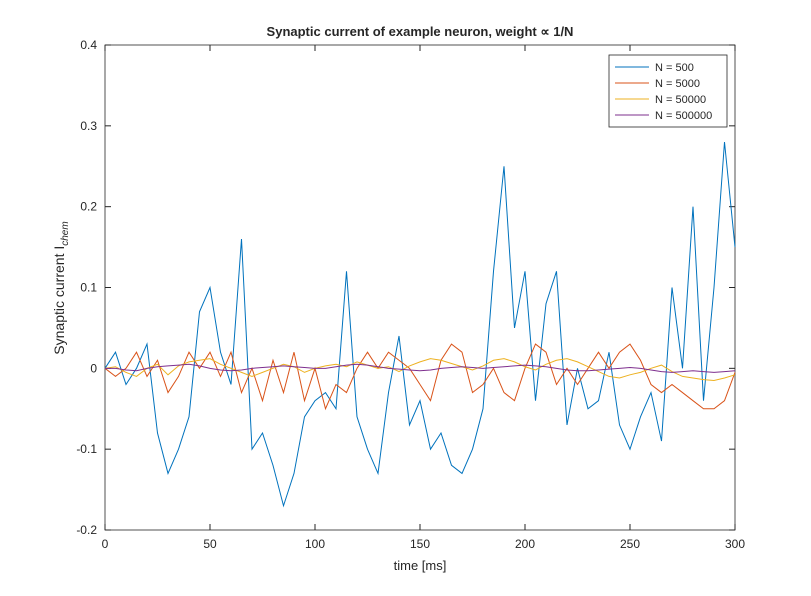  Describe the element at coordinates (88, 45) in the screenshot. I see `y-tick-label: 0.4` at that location.